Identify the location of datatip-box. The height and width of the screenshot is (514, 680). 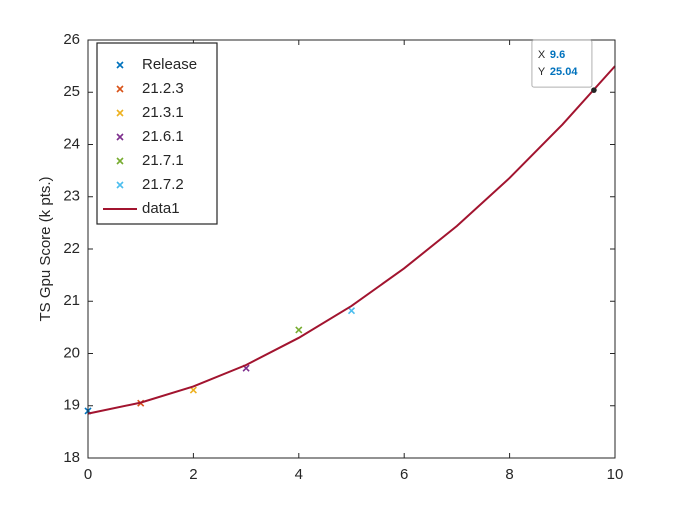
(562, 63).